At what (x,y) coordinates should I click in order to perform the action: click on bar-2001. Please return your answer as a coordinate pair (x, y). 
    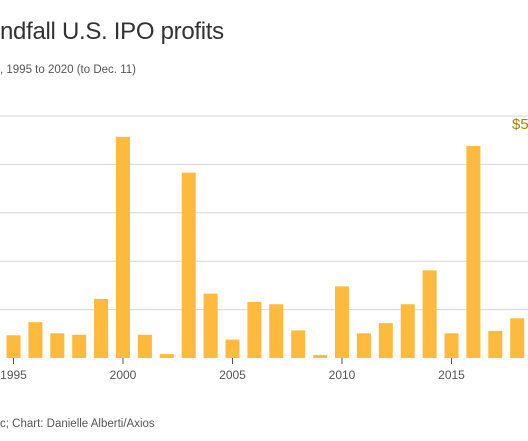
    Looking at the image, I should click on (144, 346).